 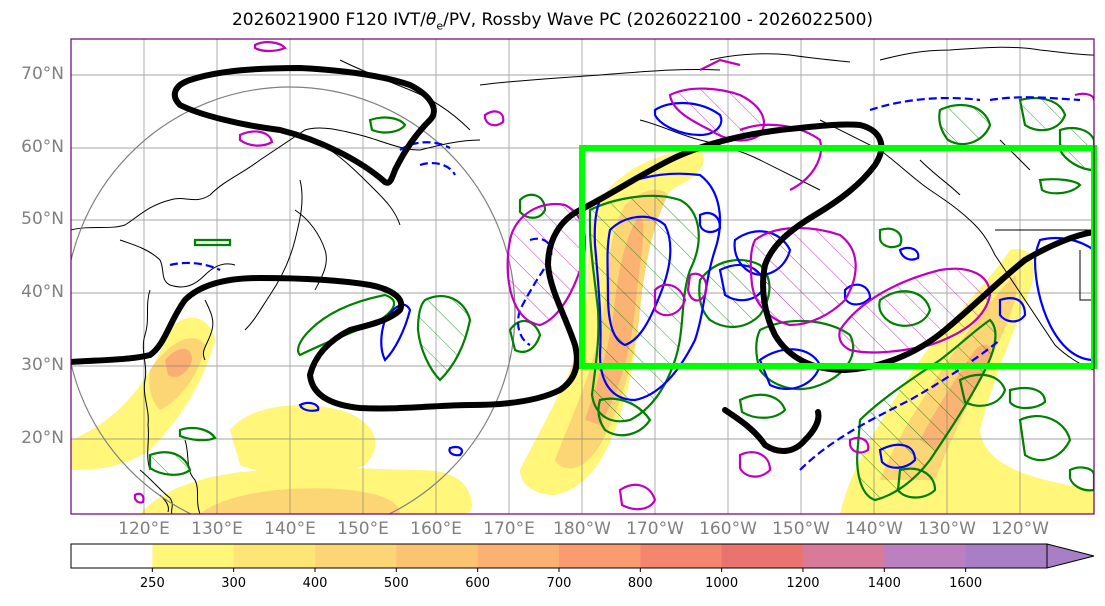 I want to click on lon-label-140w: 140°W, so click(x=874, y=529).